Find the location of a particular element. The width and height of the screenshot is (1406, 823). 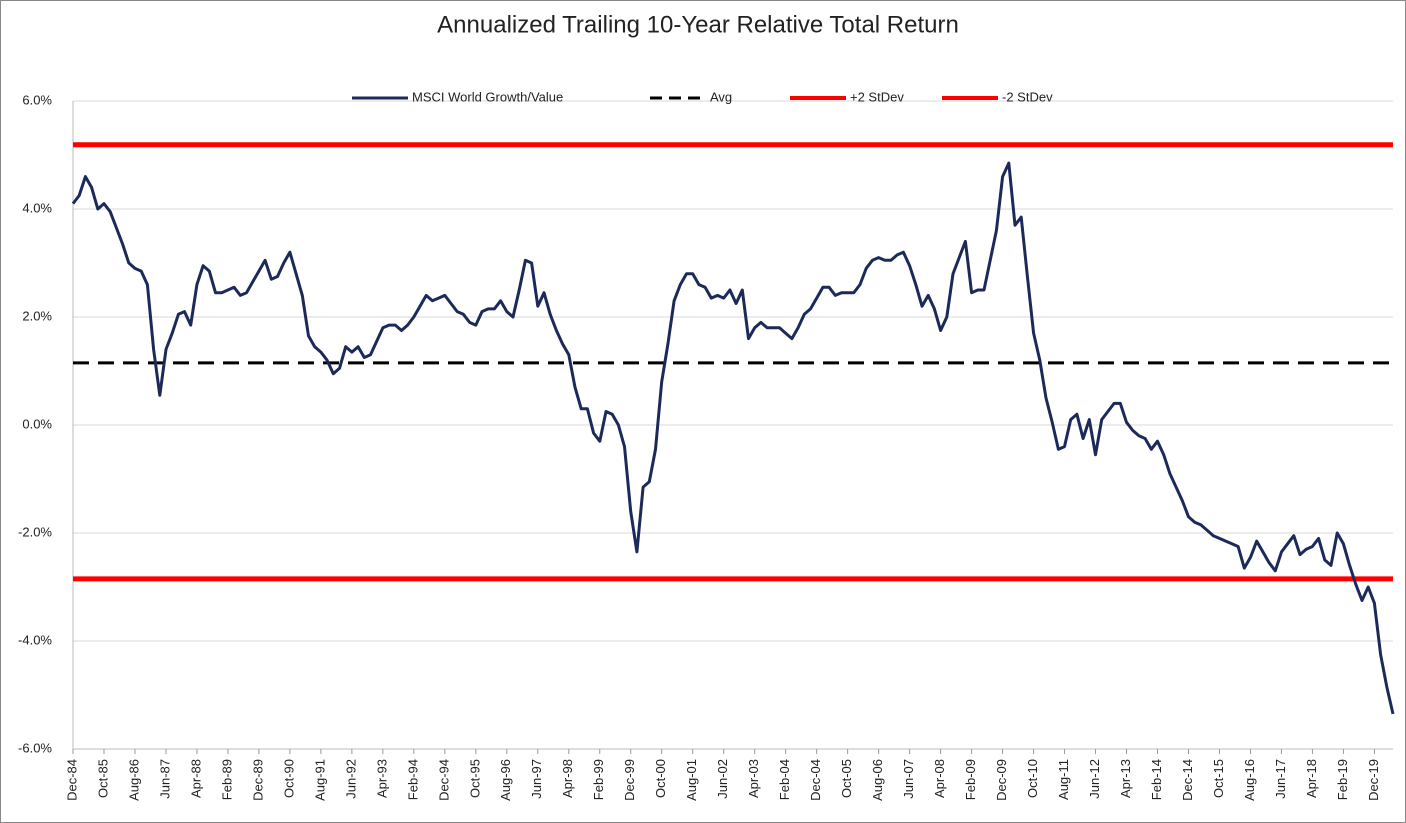

x-tick-label: Apr-88 is located at coordinates (195, 778).